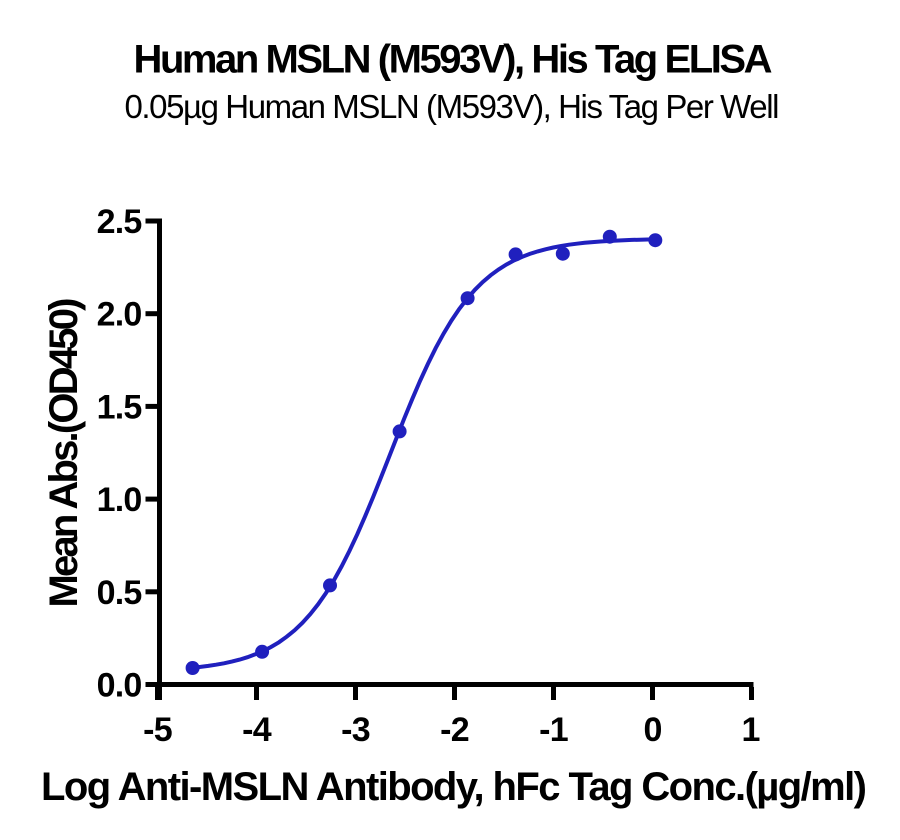  I want to click on svg-text: 0.5, so click(119, 593).